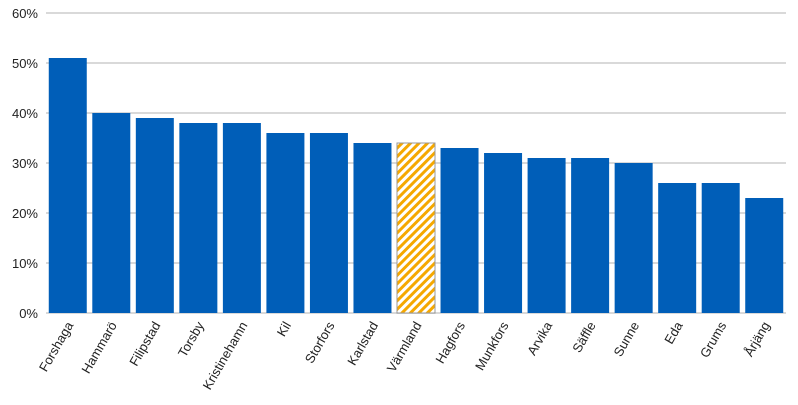 Image resolution: width=798 pixels, height=405 pixels. I want to click on x-tick-label: Munkfors, so click(492, 346).